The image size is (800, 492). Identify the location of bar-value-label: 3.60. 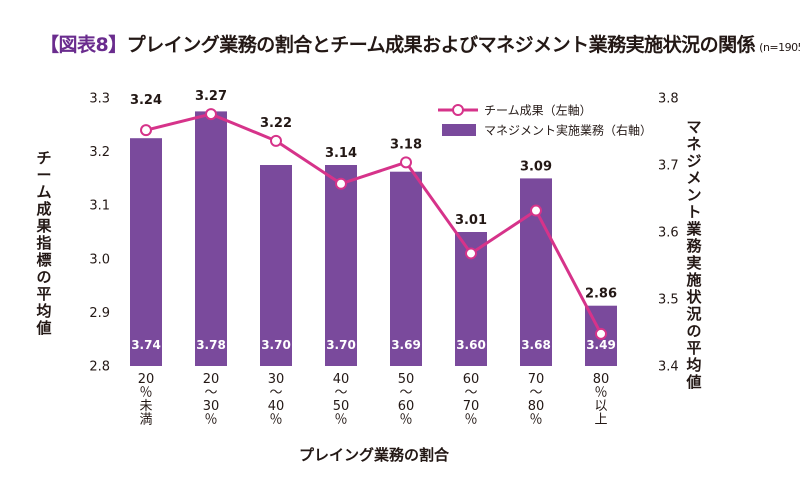
(471, 345).